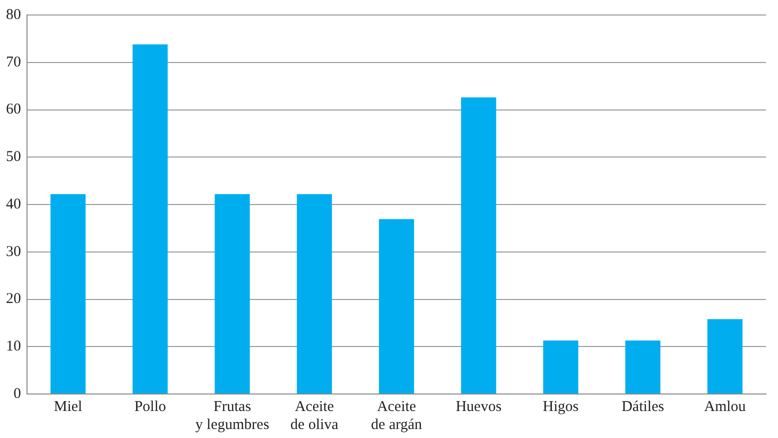 Image resolution: width=778 pixels, height=438 pixels. Describe the element at coordinates (17, 394) in the screenshot. I see `y-tick-label: 0` at that location.